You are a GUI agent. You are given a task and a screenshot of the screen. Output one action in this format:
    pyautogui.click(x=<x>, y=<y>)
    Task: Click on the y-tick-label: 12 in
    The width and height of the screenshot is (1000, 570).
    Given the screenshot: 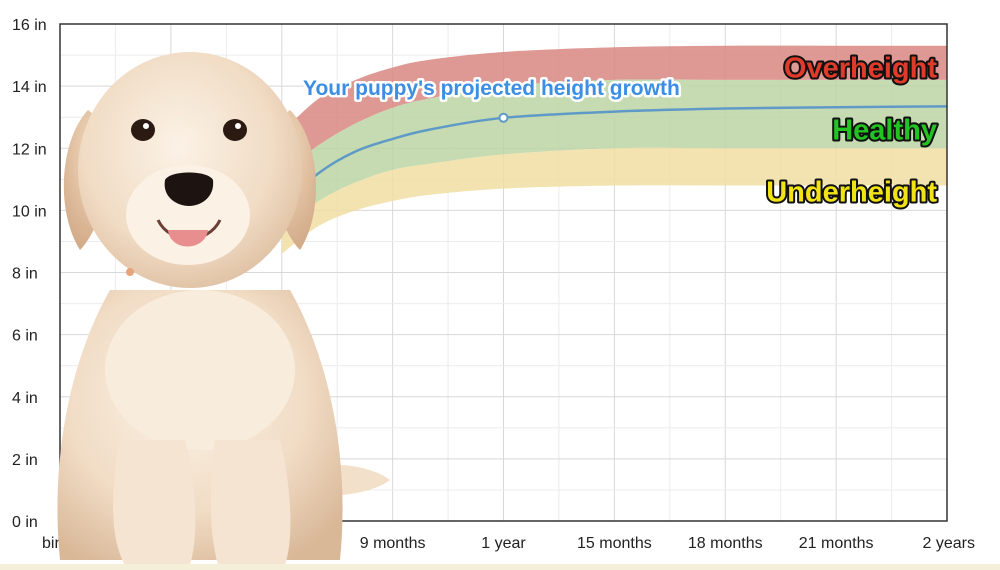 What is the action you would take?
    pyautogui.click(x=29, y=149)
    